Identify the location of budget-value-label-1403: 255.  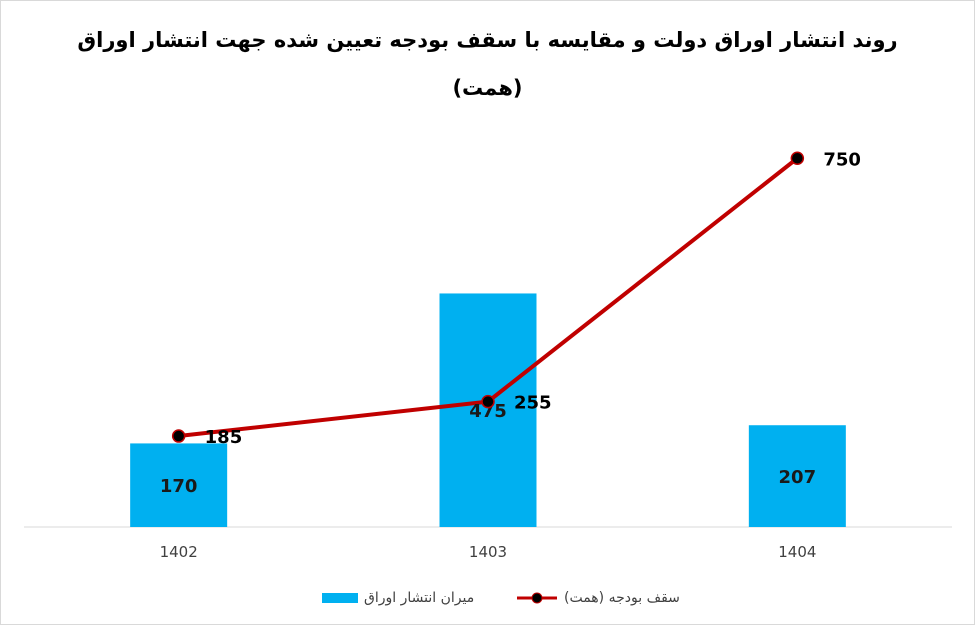
(533, 403).